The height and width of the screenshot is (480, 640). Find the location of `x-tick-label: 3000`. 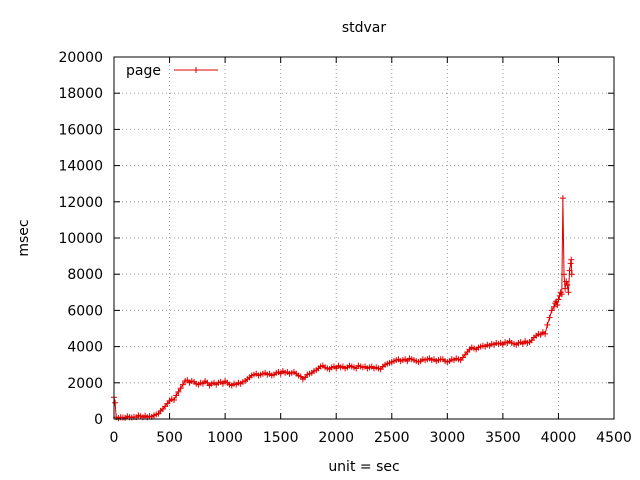

x-tick-label: 3000 is located at coordinates (448, 438).